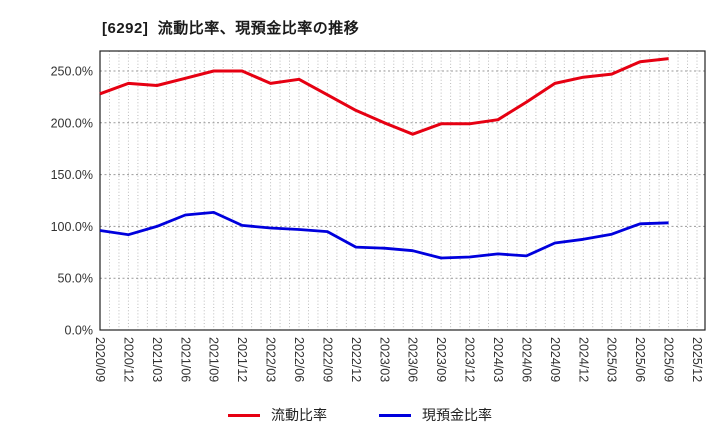  Describe the element at coordinates (526, 359) in the screenshot. I see `x-tick-label: 2024/06` at that location.